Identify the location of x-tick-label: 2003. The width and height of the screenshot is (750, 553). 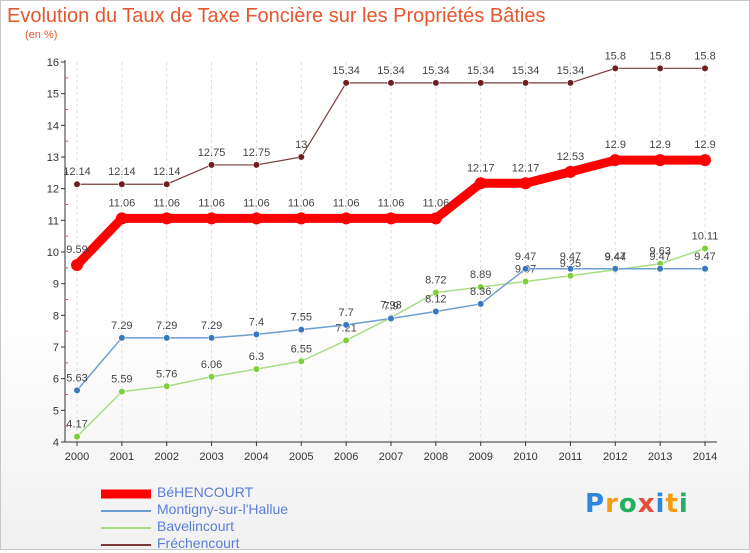
(211, 457).